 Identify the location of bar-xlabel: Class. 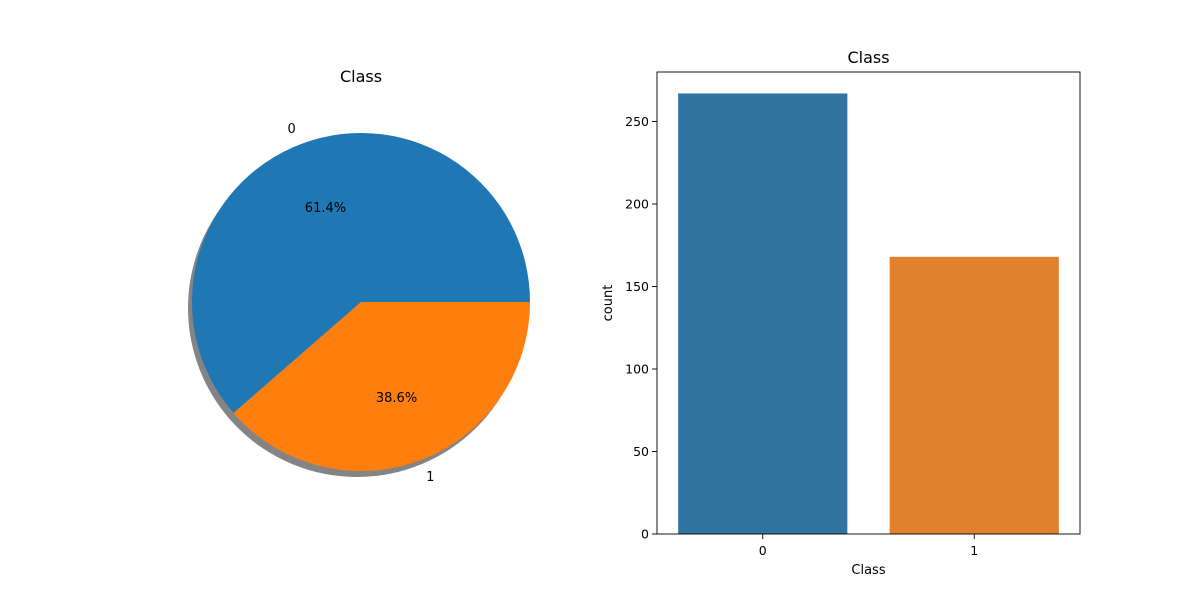
(868, 570).